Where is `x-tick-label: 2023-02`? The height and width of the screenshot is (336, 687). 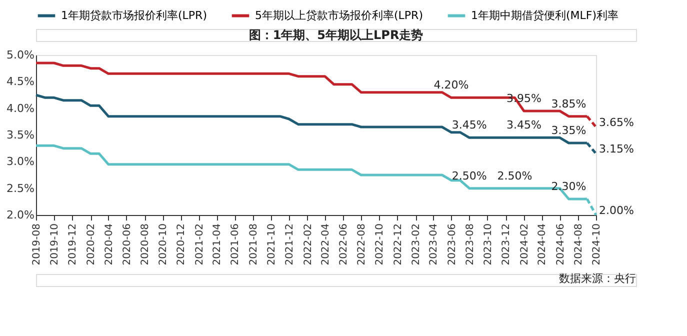 x-tick-label: 2023-02 is located at coordinates (416, 245).